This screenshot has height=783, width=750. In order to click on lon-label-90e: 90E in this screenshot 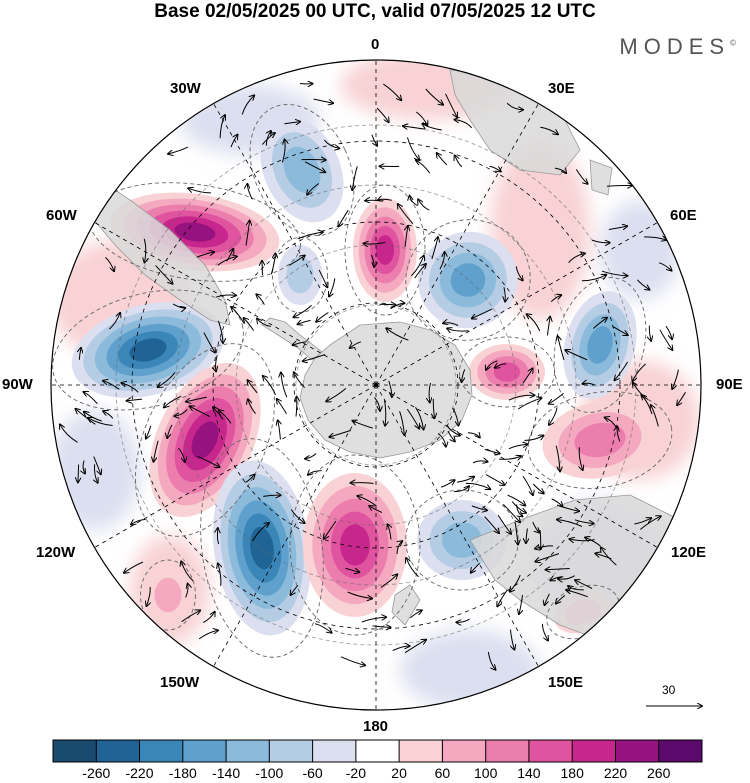, I will do `click(729, 384)`.